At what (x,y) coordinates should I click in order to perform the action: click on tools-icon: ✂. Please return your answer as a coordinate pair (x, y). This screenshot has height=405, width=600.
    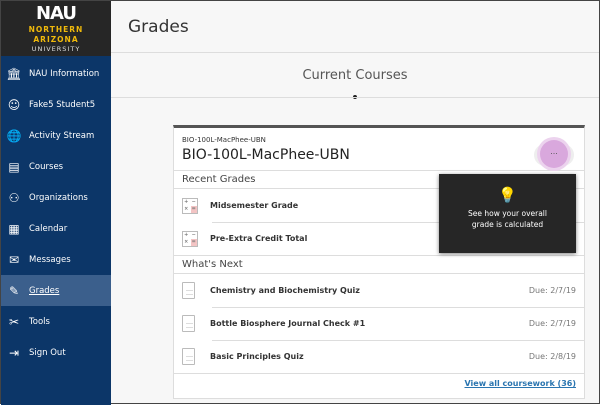
    Looking at the image, I should click on (14, 321).